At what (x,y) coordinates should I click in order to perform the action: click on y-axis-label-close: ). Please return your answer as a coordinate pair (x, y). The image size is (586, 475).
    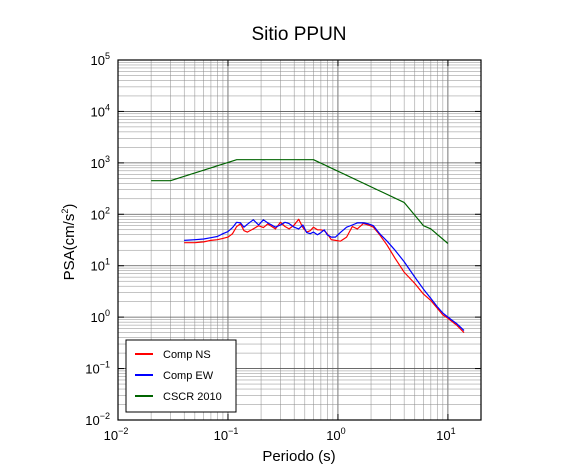
    Looking at the image, I should click on (69, 206).